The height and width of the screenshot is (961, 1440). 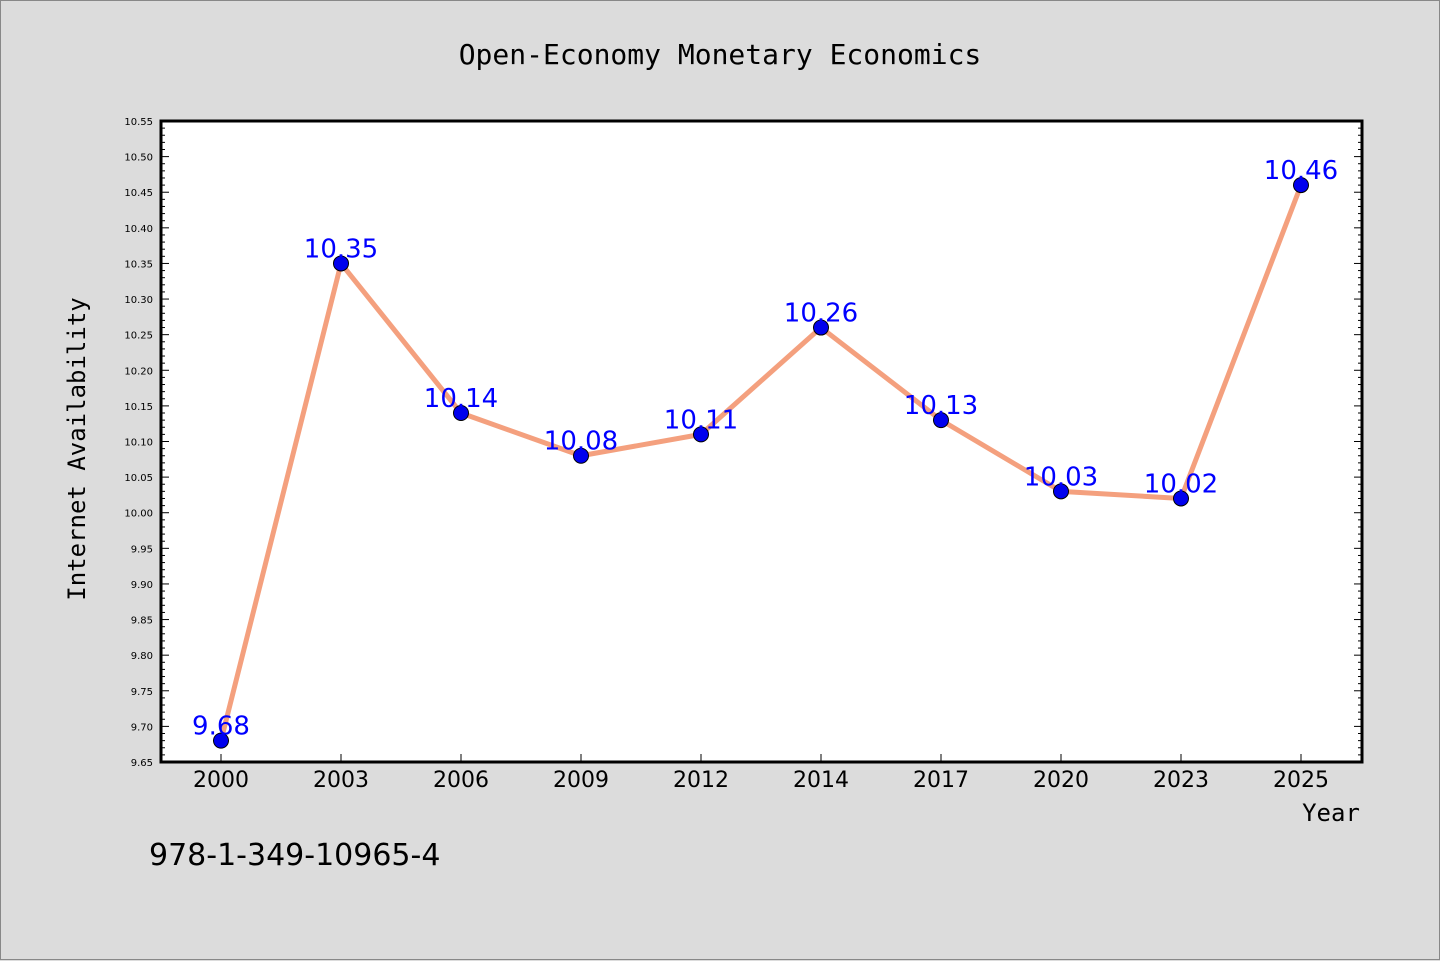 I want to click on y-tick-label: 10.25, so click(x=138, y=336).